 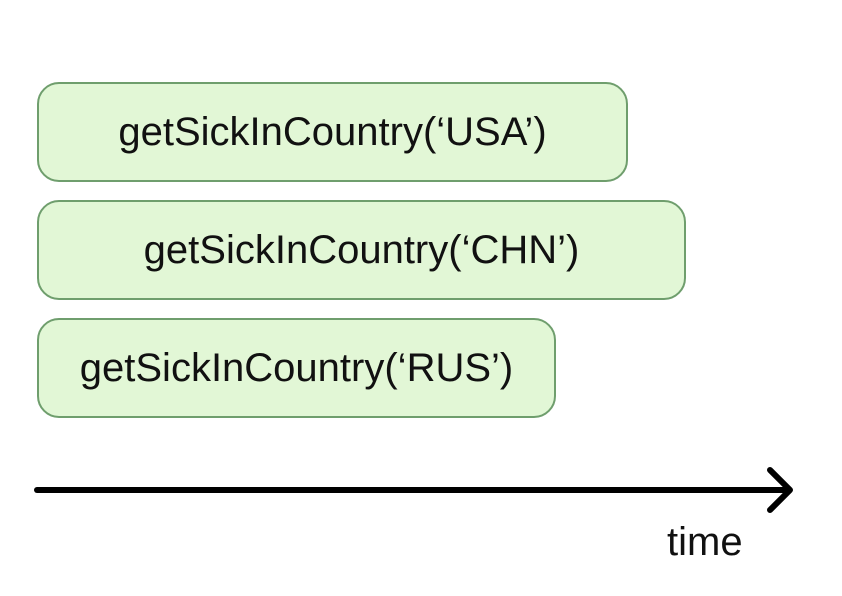 I want to click on call-box-usa: getSickInCountry(‘USA’), so click(x=332, y=132).